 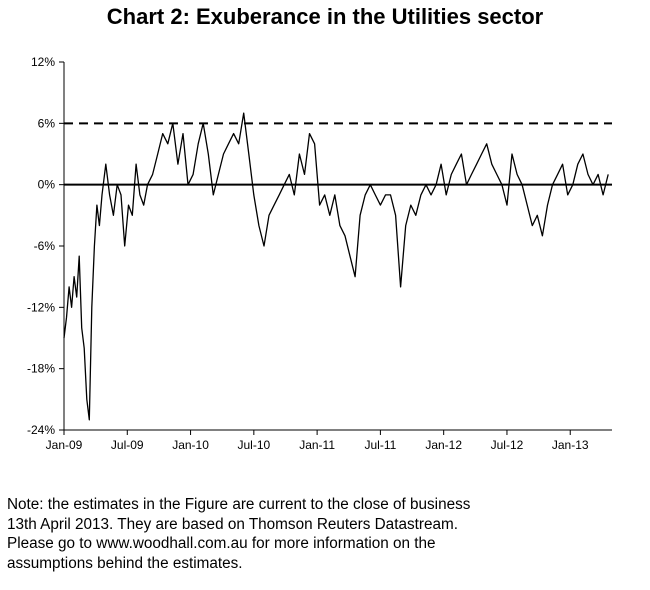 I want to click on reference-lines, so click(x=338, y=154).